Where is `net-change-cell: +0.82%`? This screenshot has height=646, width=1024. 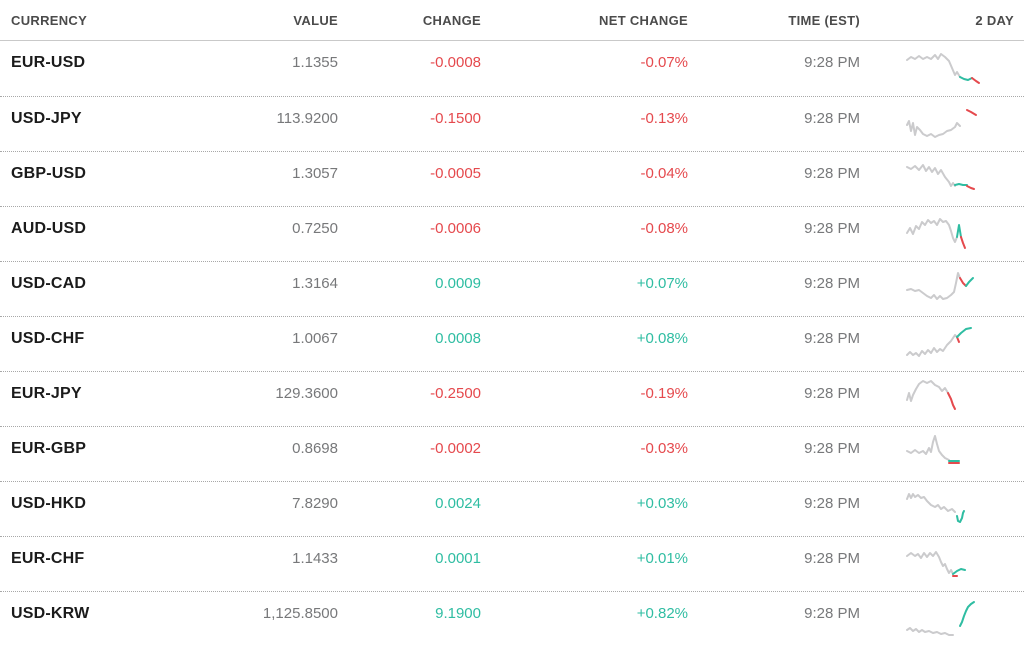 net-change-cell: +0.82% is located at coordinates (662, 613).